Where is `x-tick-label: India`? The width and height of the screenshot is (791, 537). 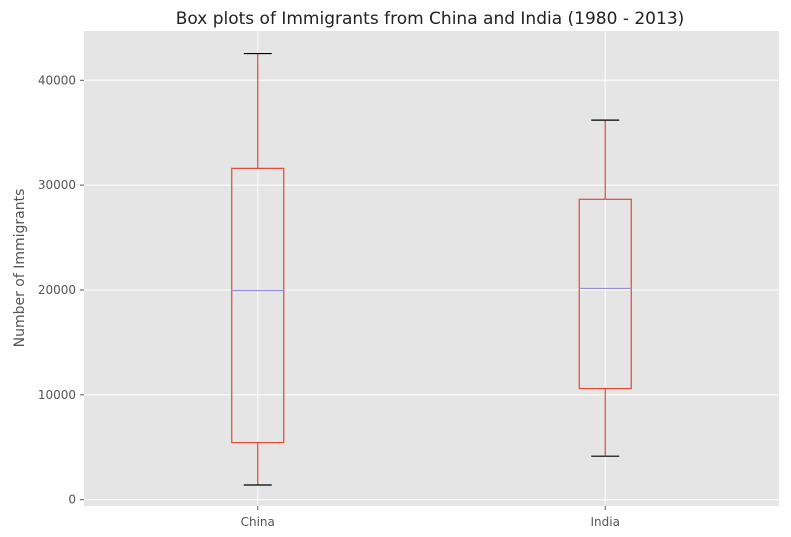 x-tick-label: India is located at coordinates (605, 522).